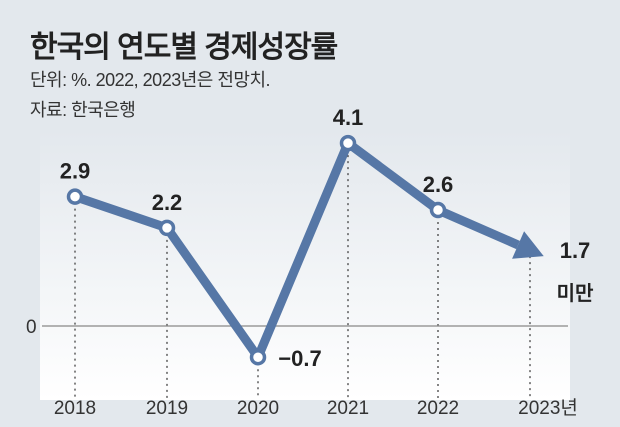 Image resolution: width=620 pixels, height=427 pixels. What do you see at coordinates (75, 171) in the screenshot?
I see `data-label: 2.9` at bounding box center [75, 171].